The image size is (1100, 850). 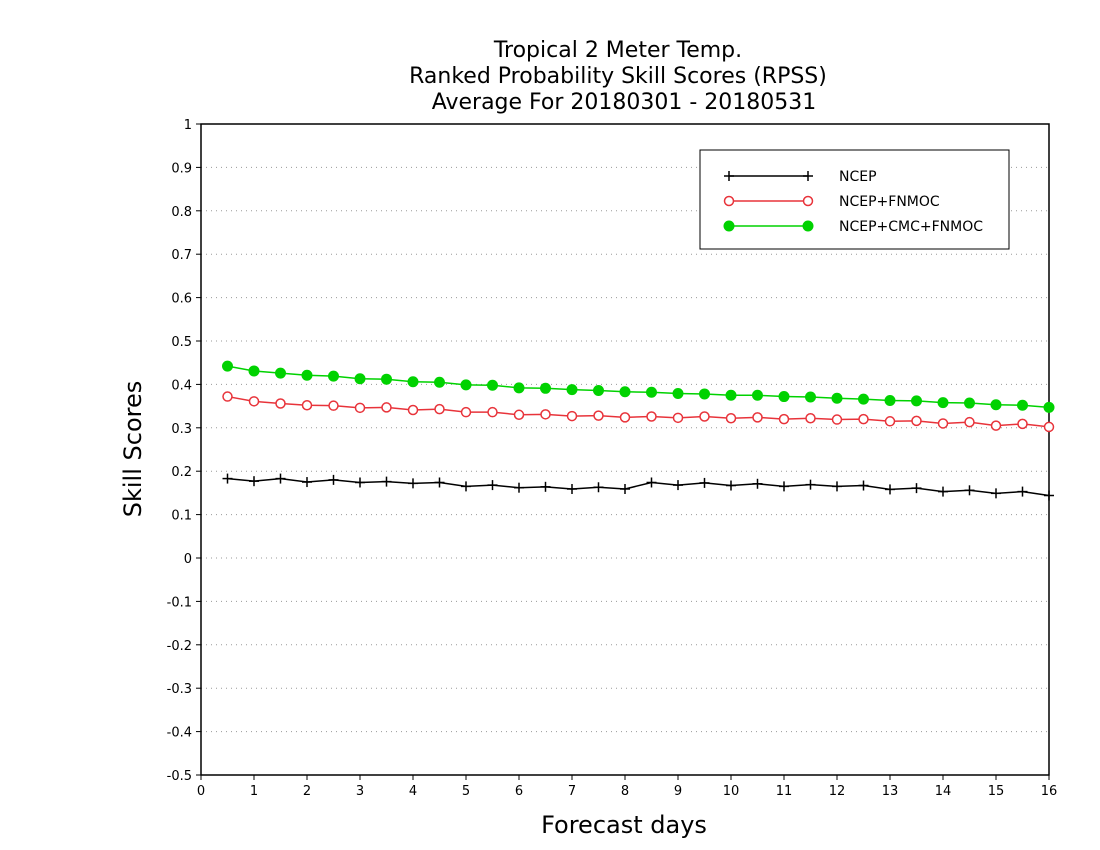 What do you see at coordinates (996, 791) in the screenshot?
I see `x-tick-label: 15` at bounding box center [996, 791].